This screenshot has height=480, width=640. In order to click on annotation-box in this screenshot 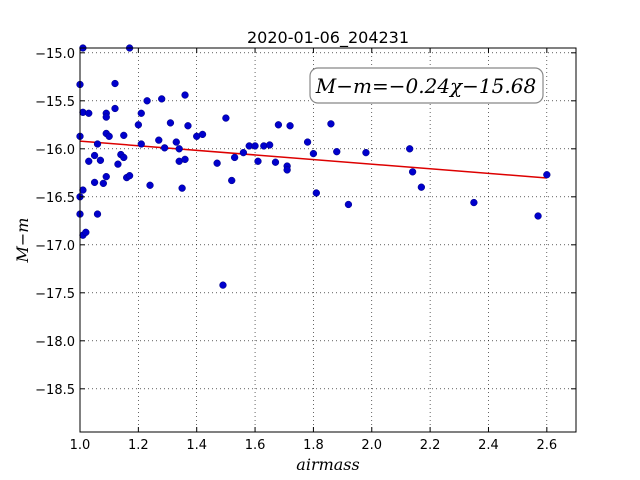, I will do `click(426, 85)`.